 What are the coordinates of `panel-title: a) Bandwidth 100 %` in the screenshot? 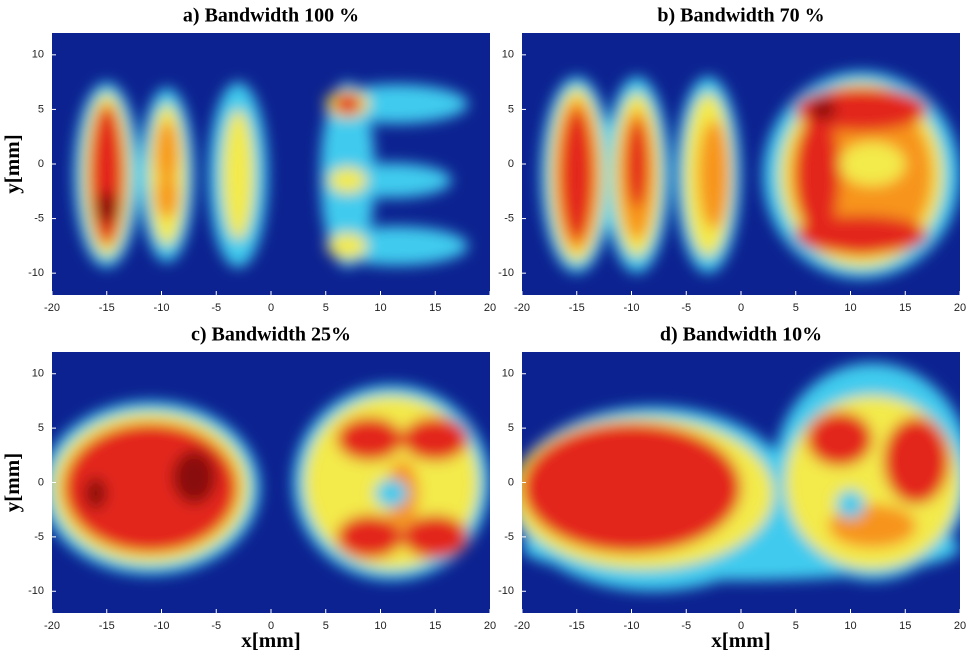 It's located at (271, 16).